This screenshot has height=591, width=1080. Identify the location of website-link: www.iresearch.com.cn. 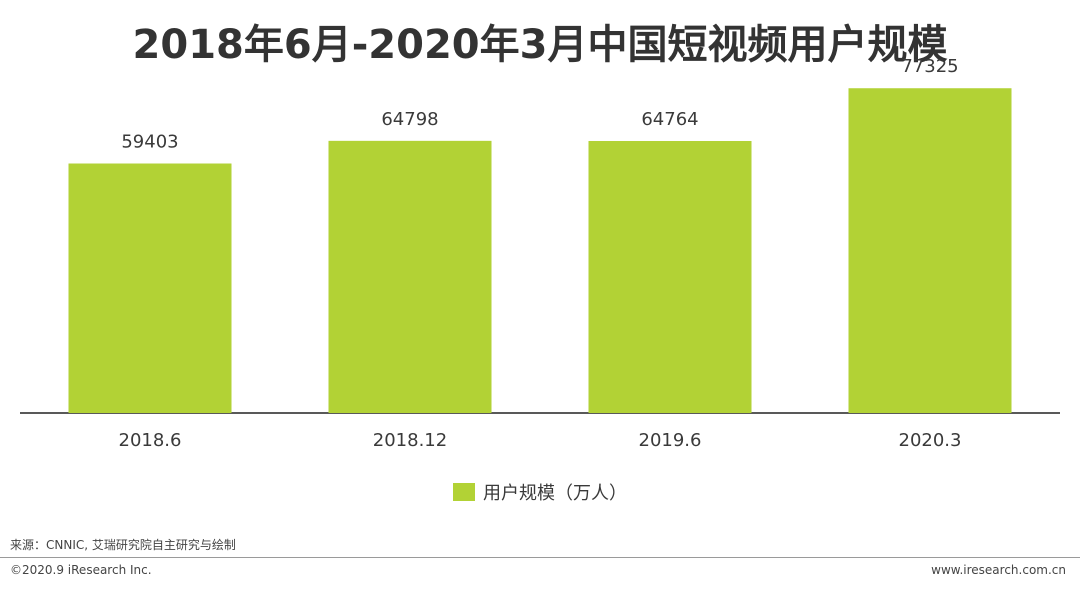
(998, 570).